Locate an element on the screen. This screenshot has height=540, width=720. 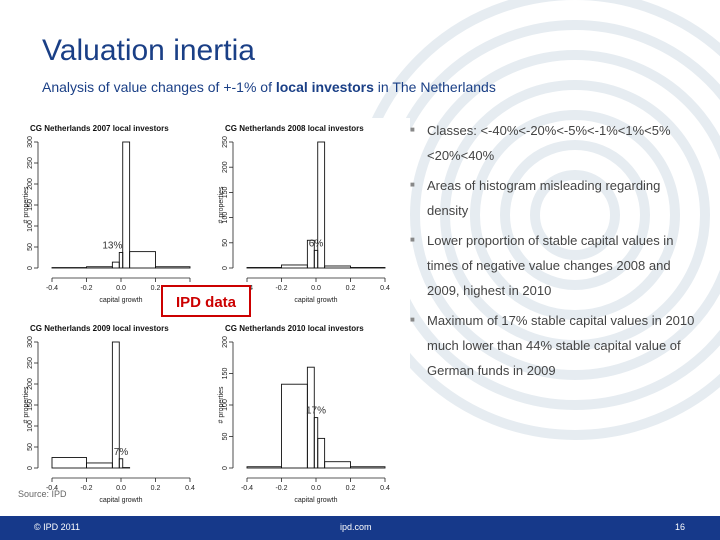
footer-copyright: © IPD 2011 is located at coordinates (57, 527).